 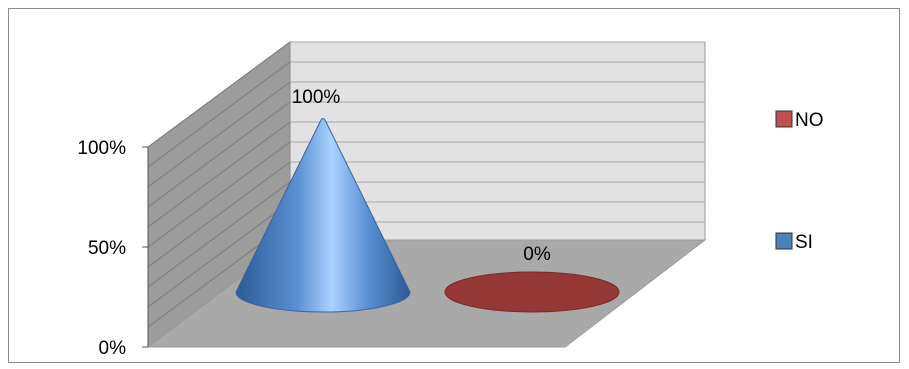 What do you see at coordinates (323, 215) in the screenshot?
I see `cone-si` at bounding box center [323, 215].